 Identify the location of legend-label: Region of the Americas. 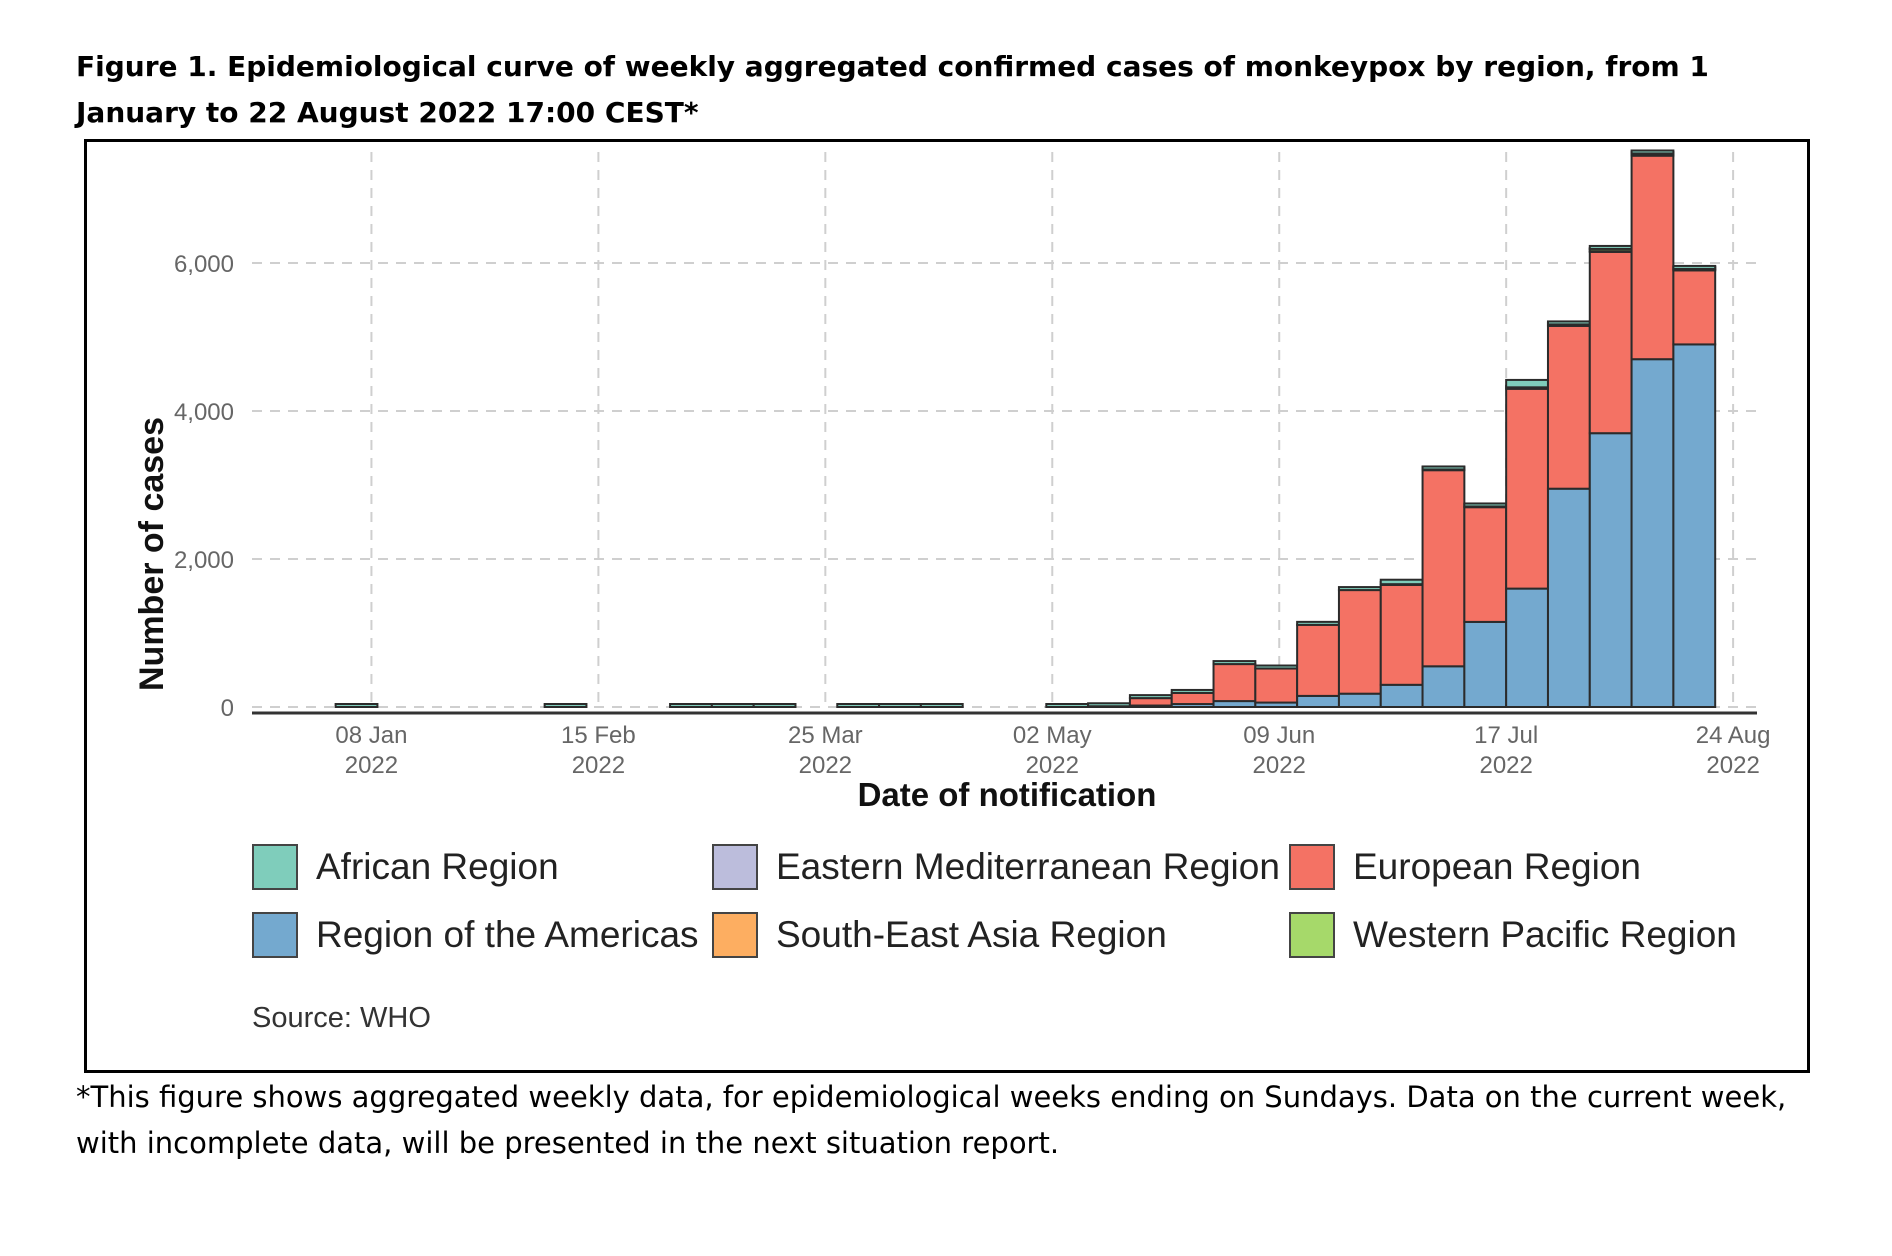
(507, 934).